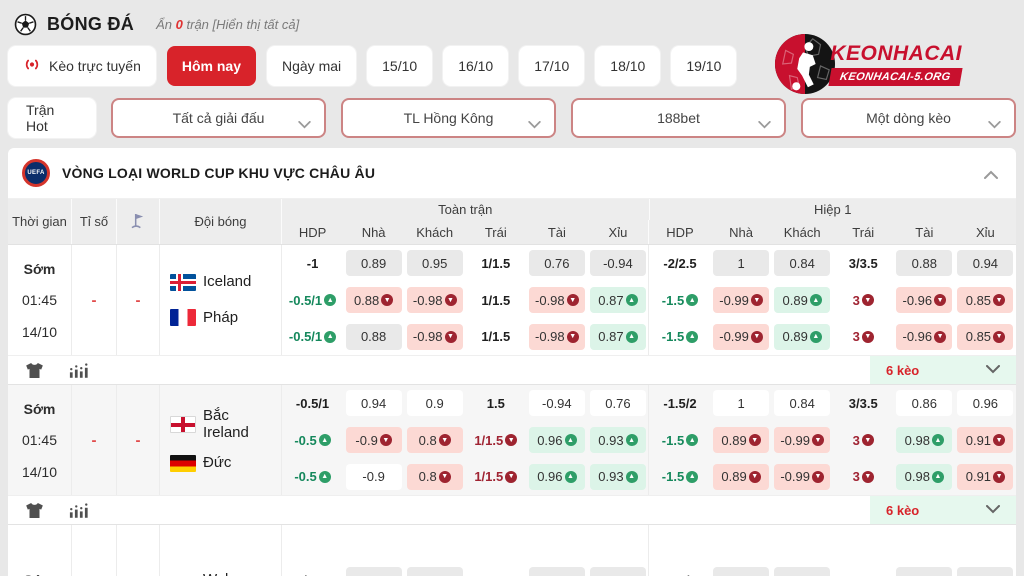 This screenshot has height=576, width=1024. What do you see at coordinates (741, 550) in the screenshot?
I see `odds-cell: 0.83` at bounding box center [741, 550].